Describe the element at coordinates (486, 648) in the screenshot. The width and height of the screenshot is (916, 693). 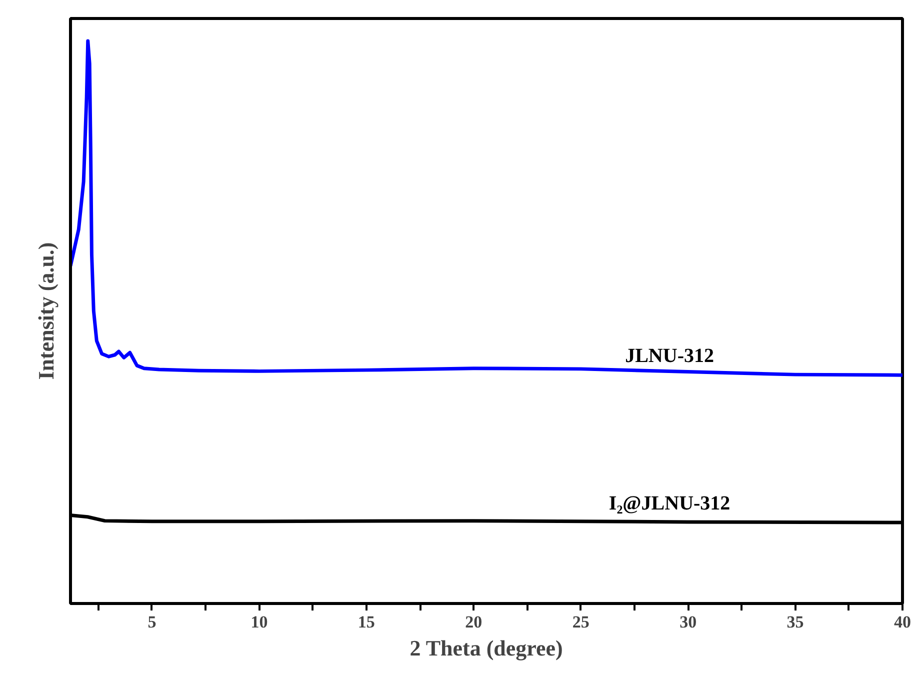
I see `x-axis-title: 2 Theta (degree)` at that location.